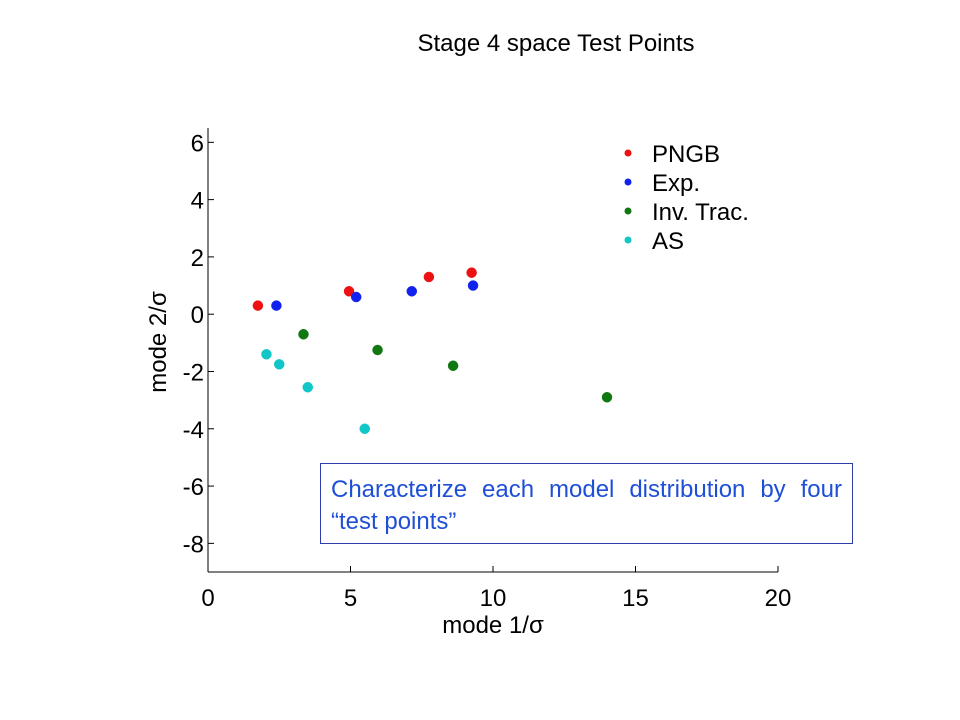 This screenshot has width=960, height=720. What do you see at coordinates (197, 143) in the screenshot?
I see `y-tick-label: 6` at bounding box center [197, 143].